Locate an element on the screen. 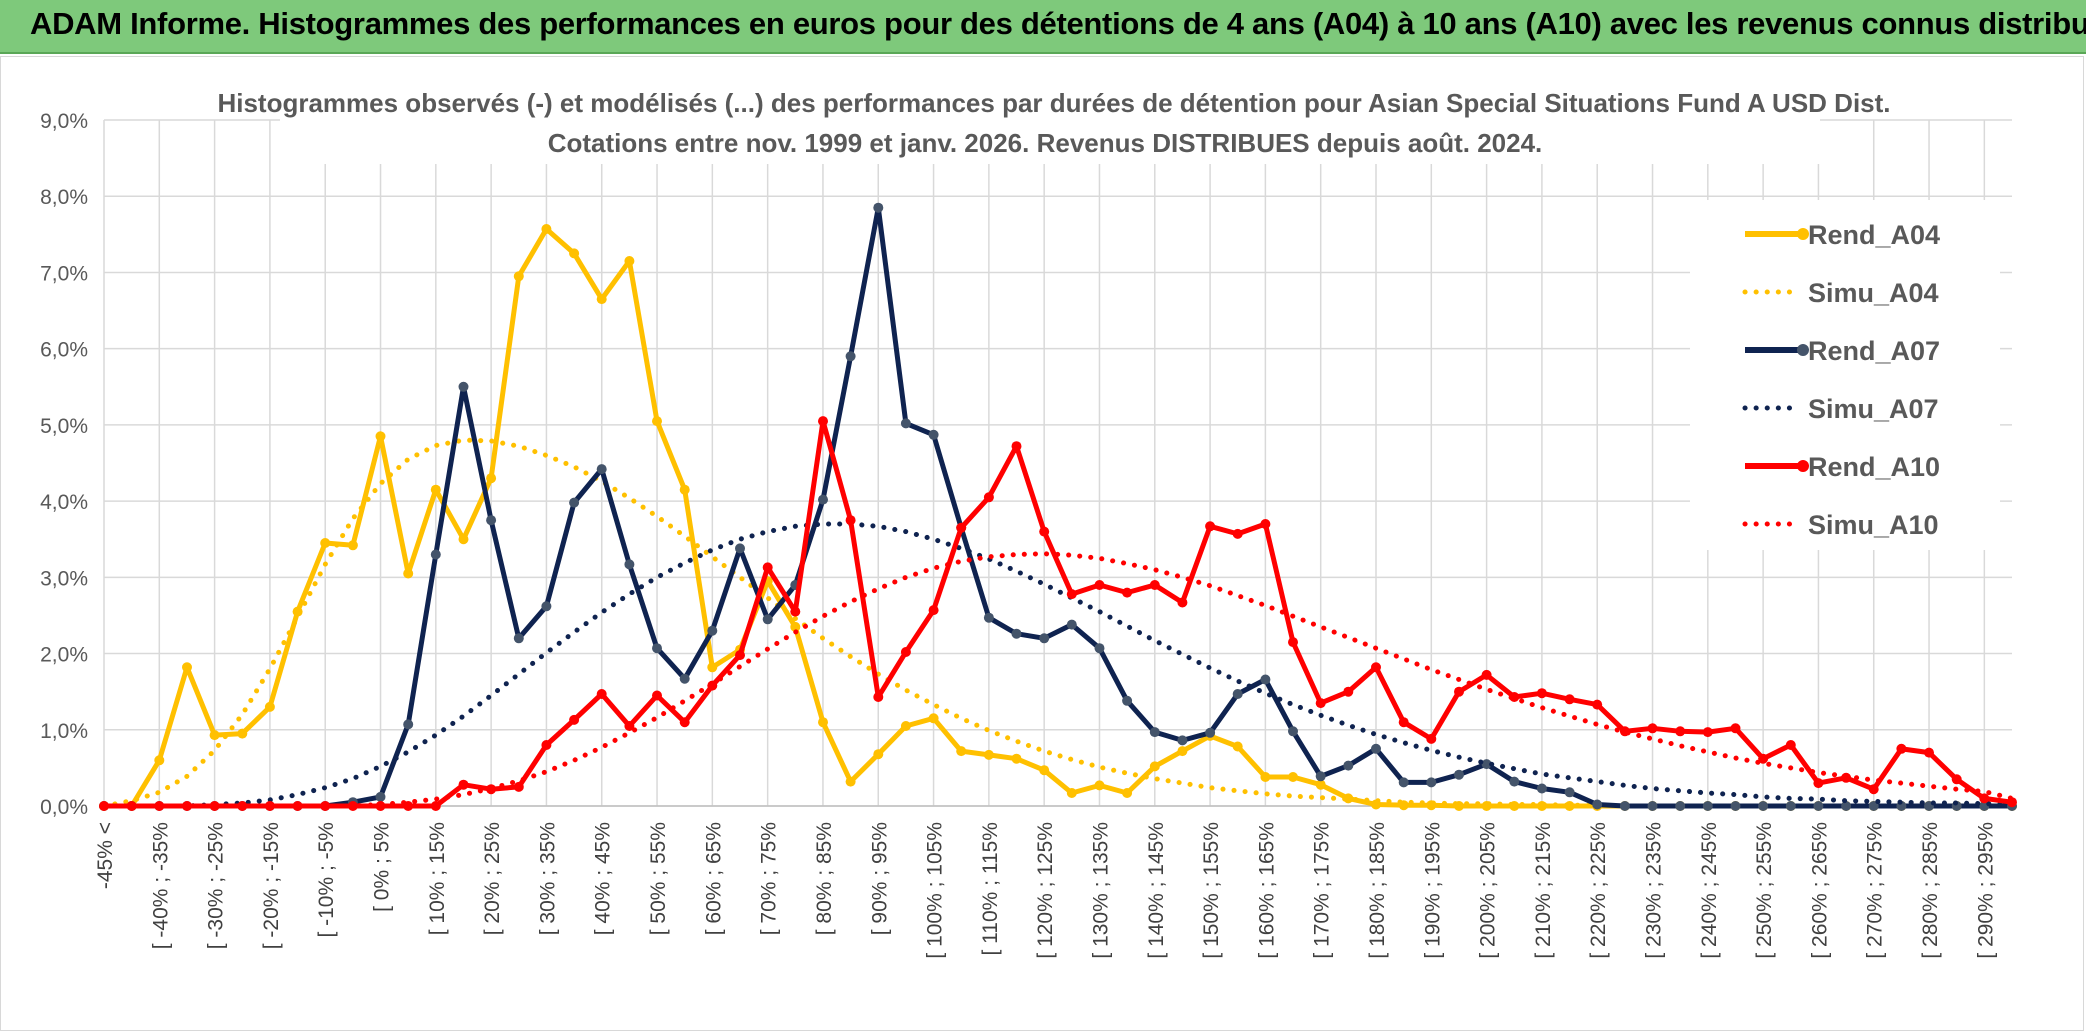  x-tick-label: [ -20% ; -15% is located at coordinates (271, 885).